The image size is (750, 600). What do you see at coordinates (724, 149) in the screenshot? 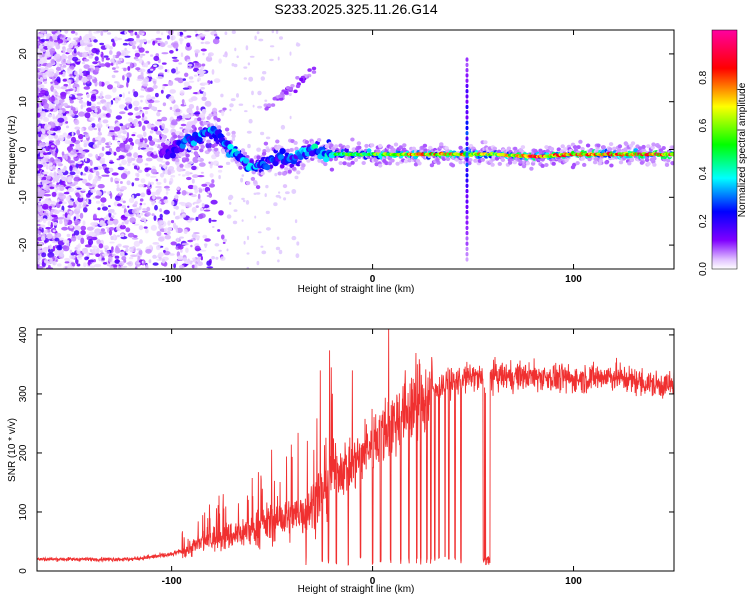
I see `colorbar-gradient` at bounding box center [724, 149].